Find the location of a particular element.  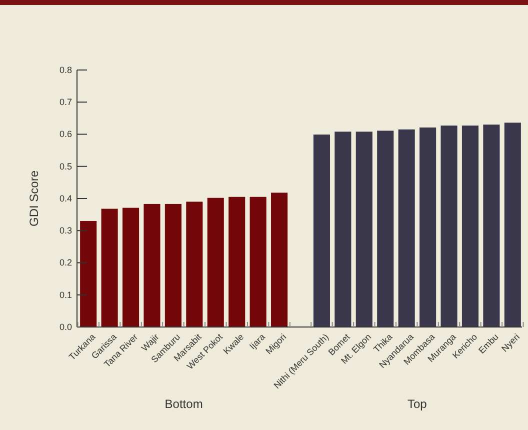

y-tick-label: 0.0 is located at coordinates (65, 327).